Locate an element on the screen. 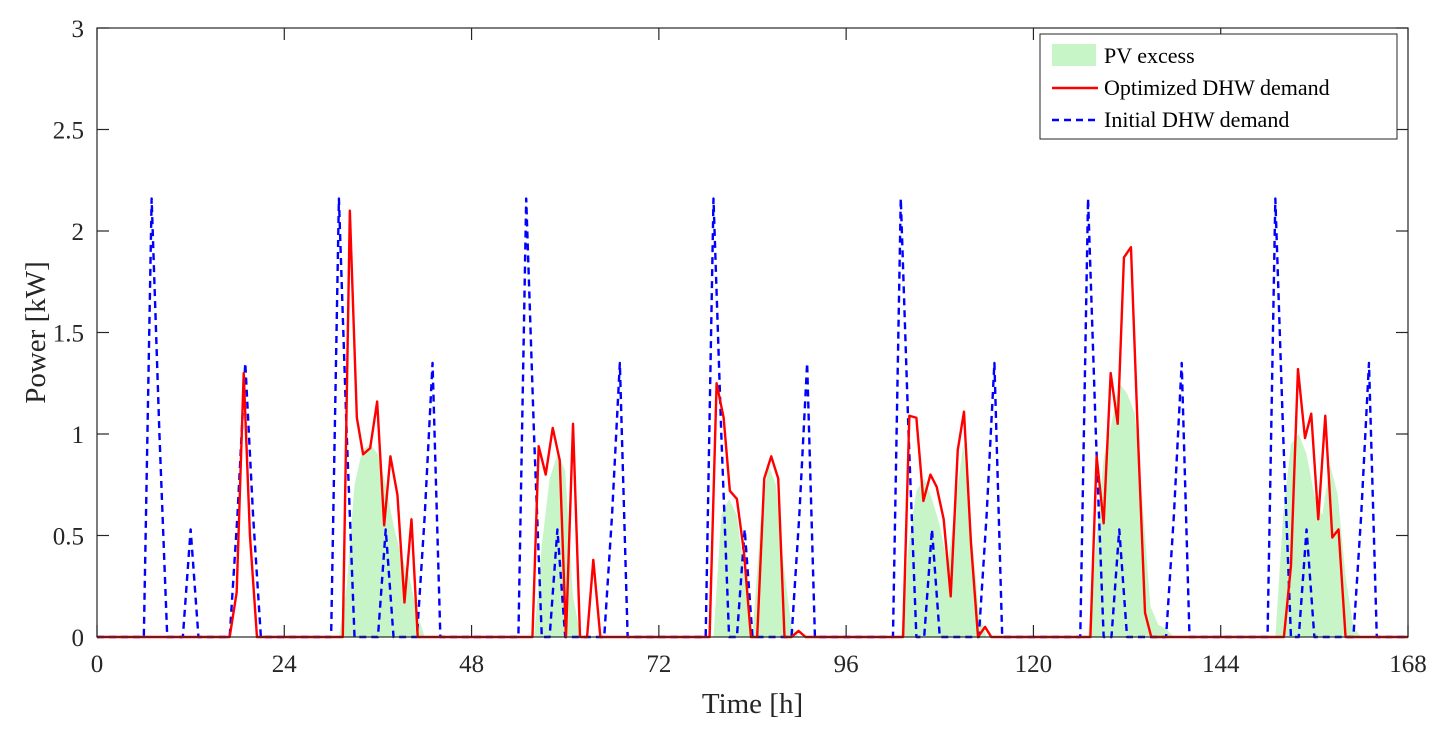  legend-label-pv-excess: PV excess is located at coordinates (1149, 55).